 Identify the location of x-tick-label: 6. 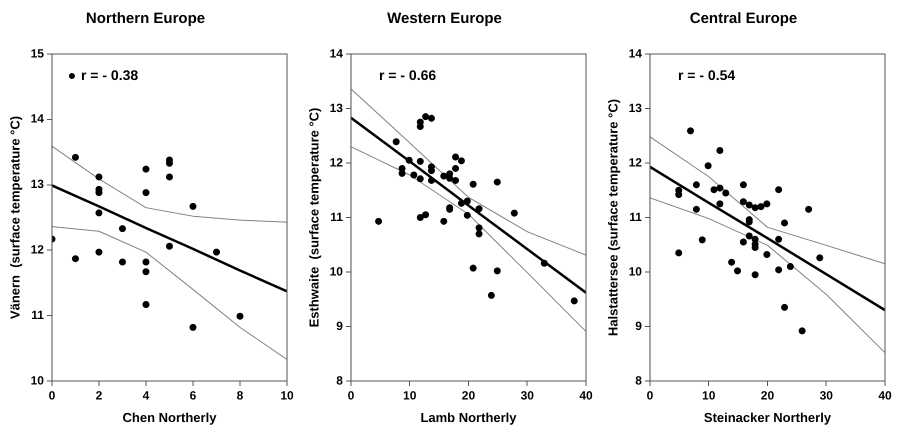
(193, 395).